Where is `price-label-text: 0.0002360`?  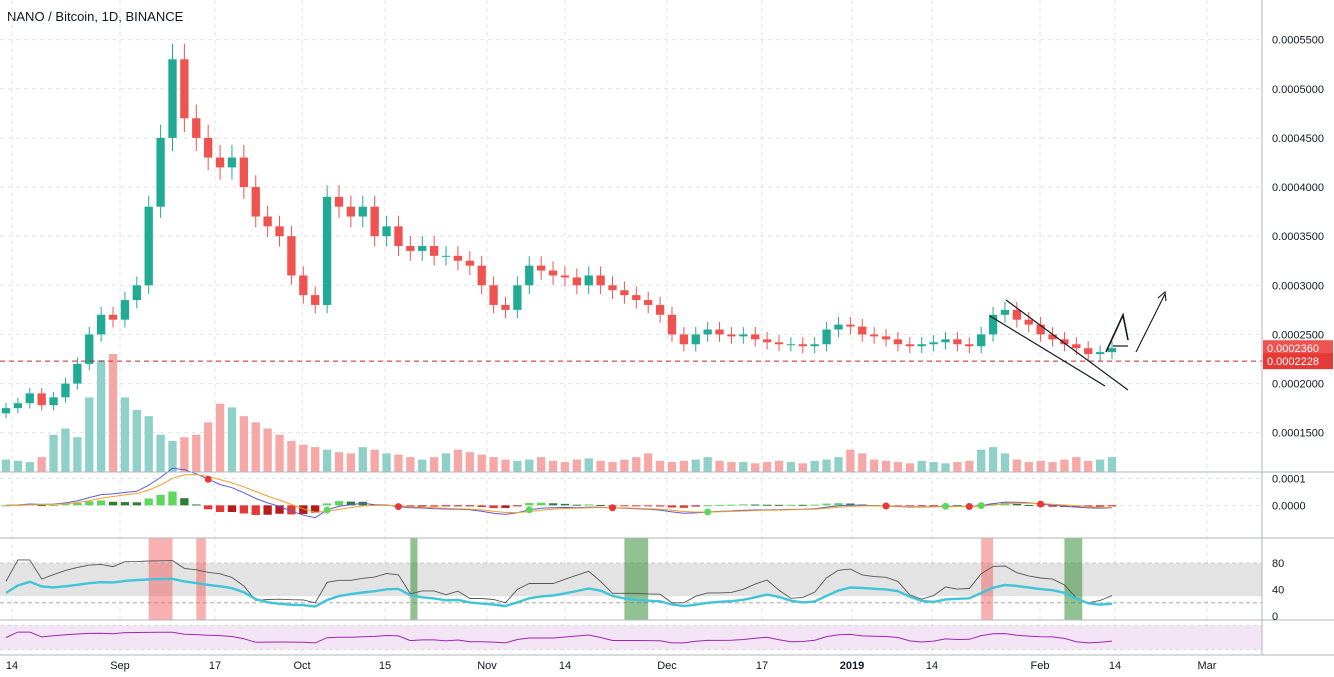
price-label-text: 0.0002360 is located at coordinates (1293, 349).